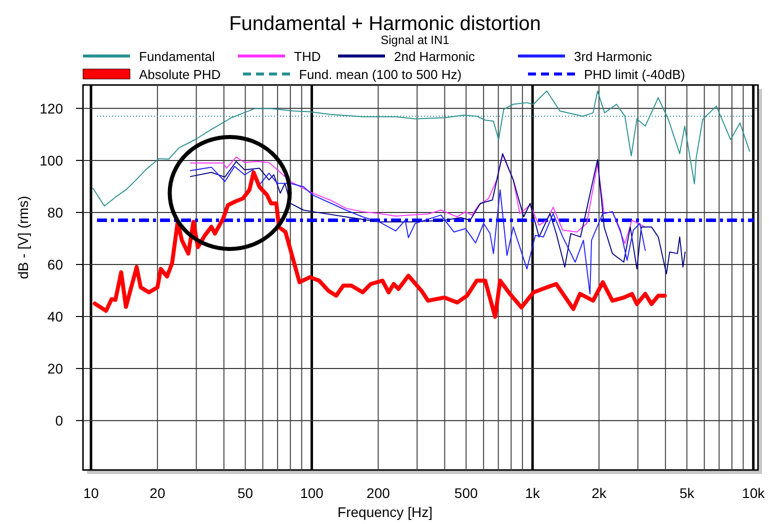 Image resolution: width=769 pixels, height=524 pixels. What do you see at coordinates (385, 24) in the screenshot?
I see `chart-title: Fundamental + Harmonic distortion` at bounding box center [385, 24].